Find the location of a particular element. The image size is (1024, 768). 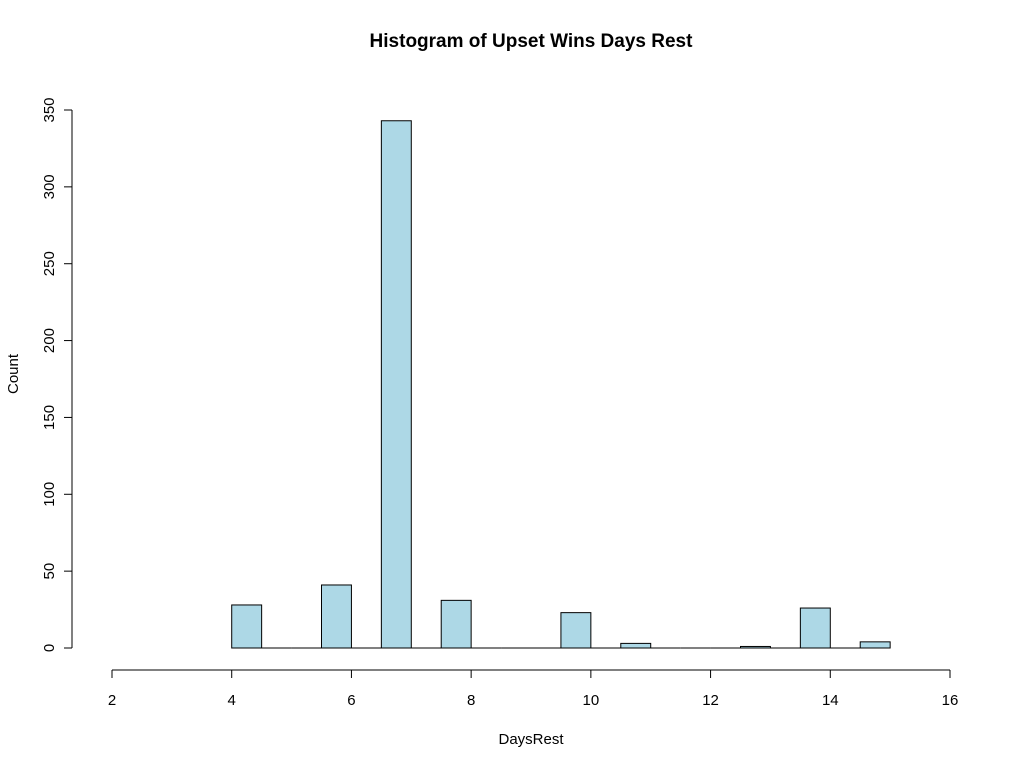

y-axis-label: Count is located at coordinates (13, 373).